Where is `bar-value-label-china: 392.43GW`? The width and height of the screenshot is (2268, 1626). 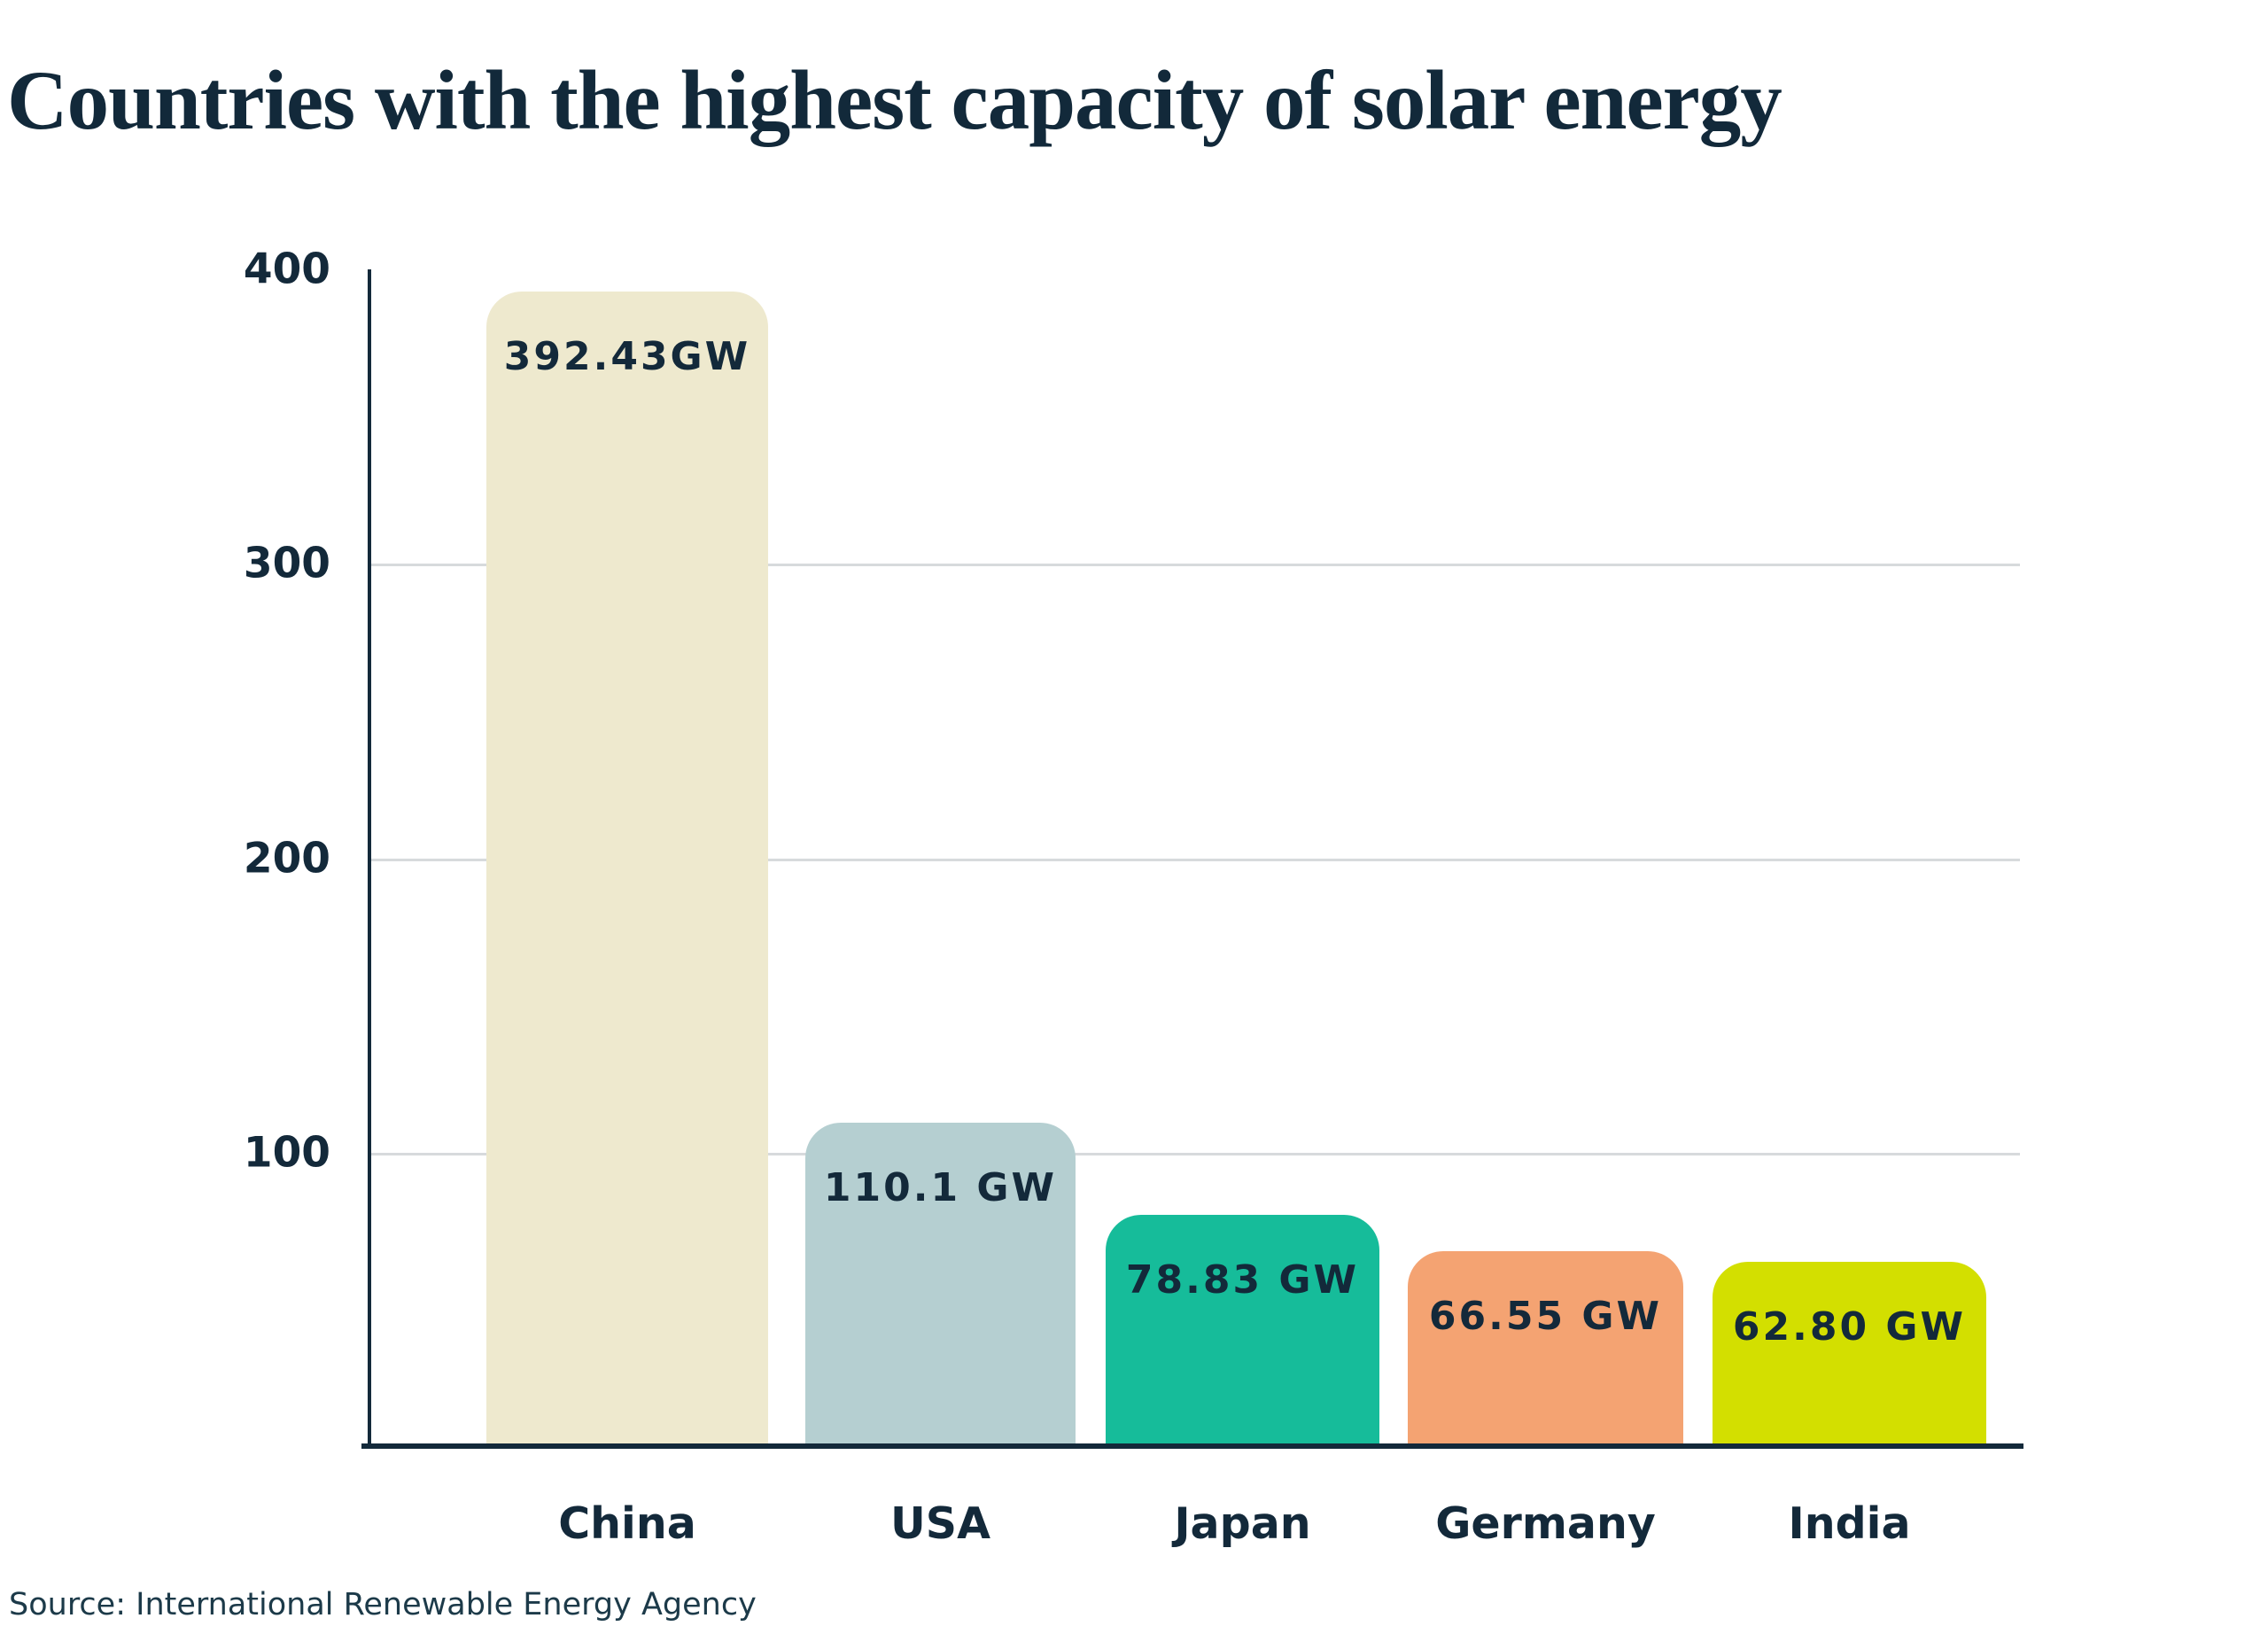 bar-value-label-china: 392.43GW is located at coordinates (627, 357).